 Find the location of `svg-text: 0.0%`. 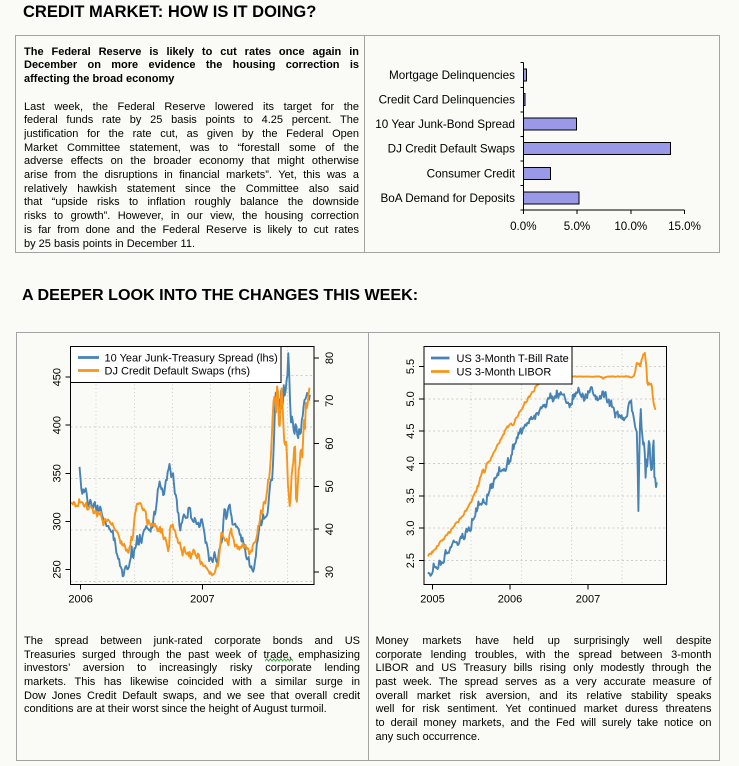

svg-text: 0.0% is located at coordinates (523, 226).